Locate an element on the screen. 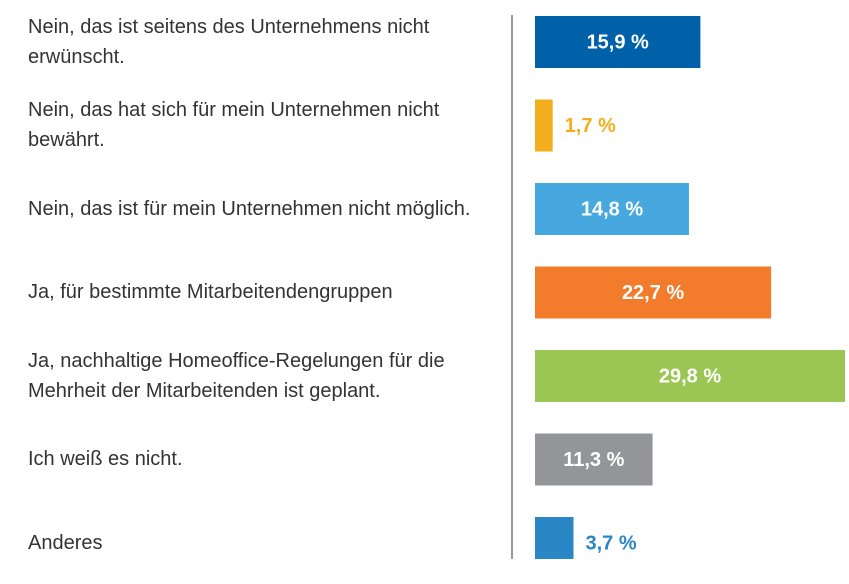  category-label: Ich weiß es nicht. is located at coordinates (105, 459).